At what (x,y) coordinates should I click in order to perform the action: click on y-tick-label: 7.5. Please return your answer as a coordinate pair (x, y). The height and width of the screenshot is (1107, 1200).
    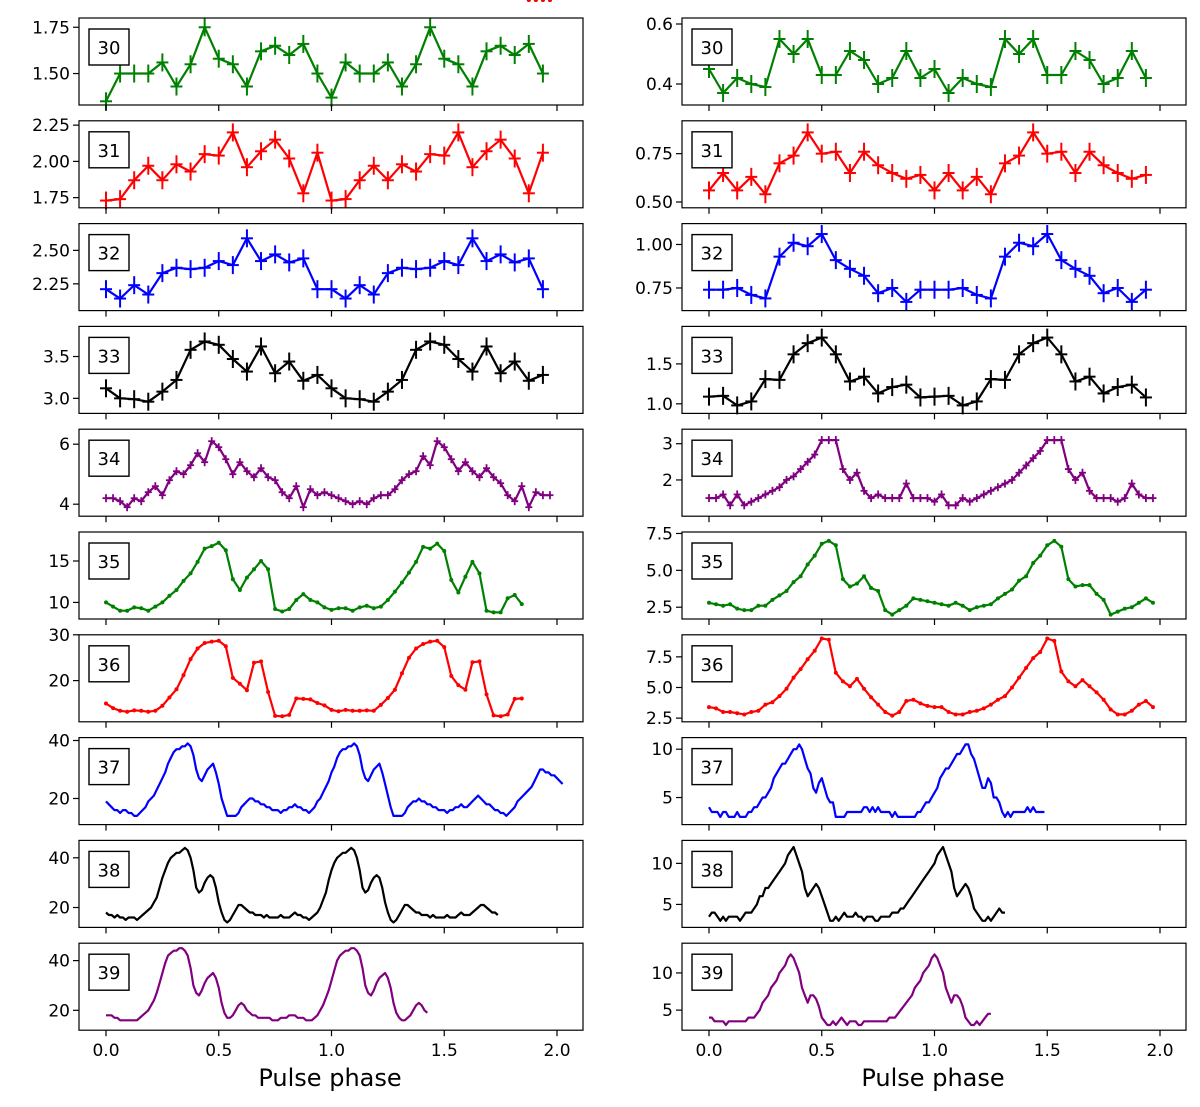
    Looking at the image, I should click on (659, 658).